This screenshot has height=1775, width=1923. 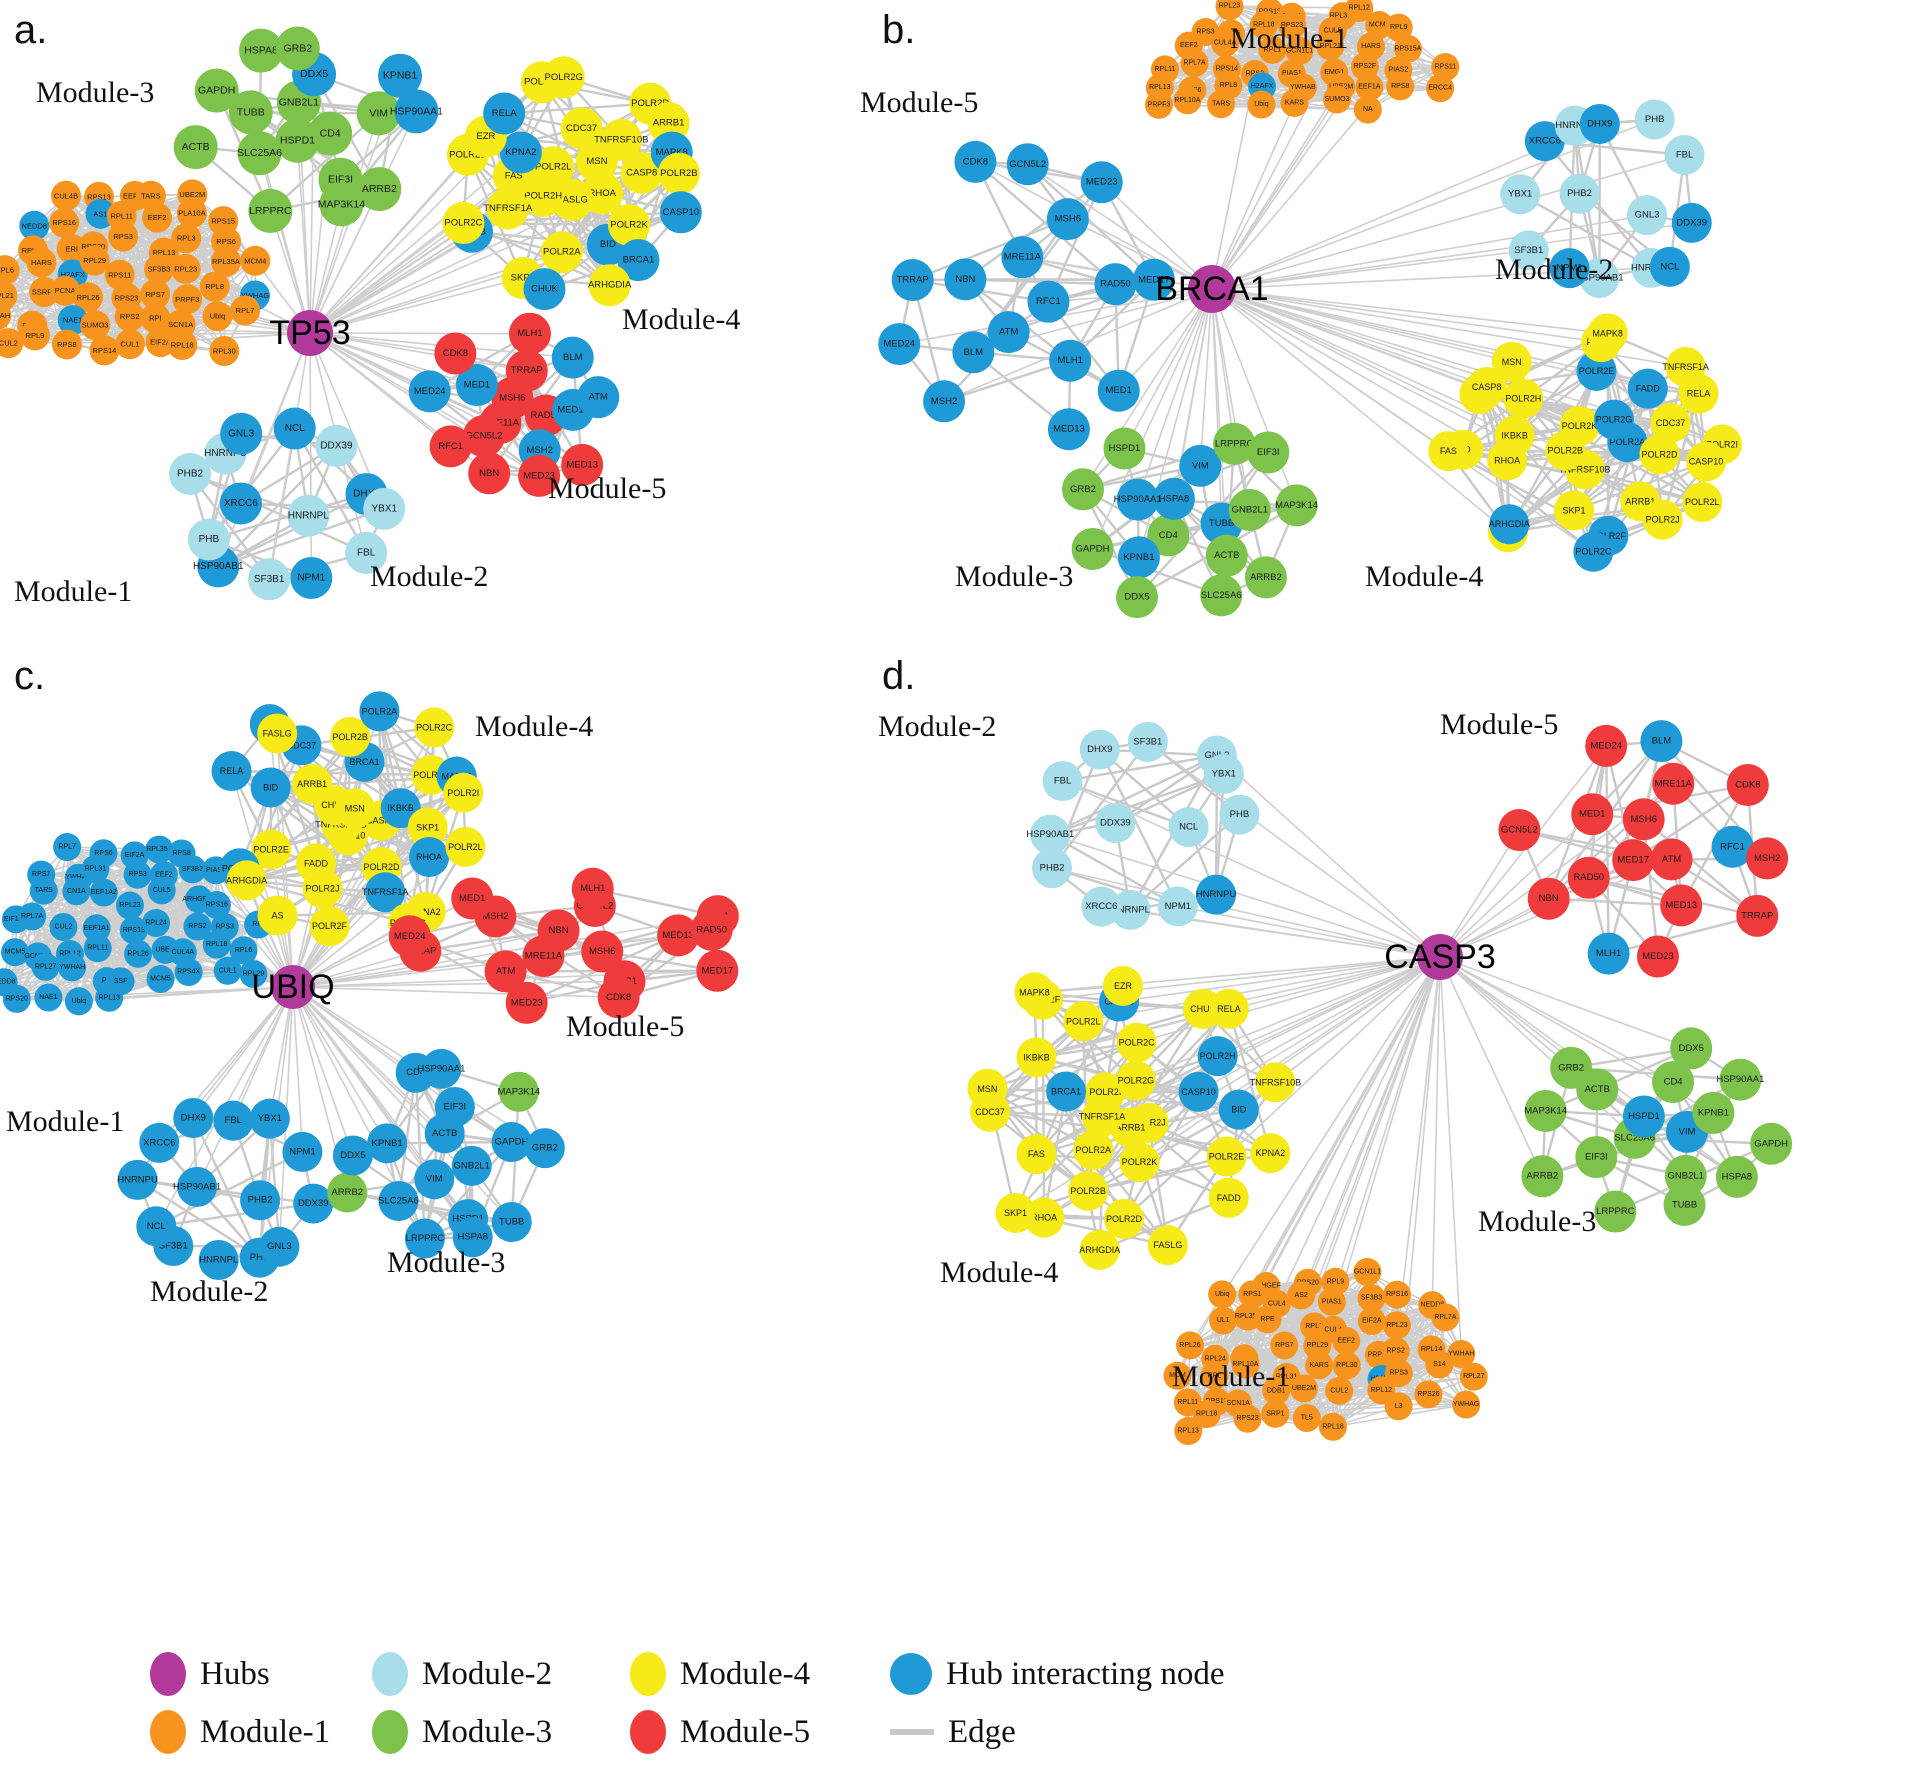 What do you see at coordinates (1369, 87) in the screenshot?
I see `node-b-eef1a` at bounding box center [1369, 87].